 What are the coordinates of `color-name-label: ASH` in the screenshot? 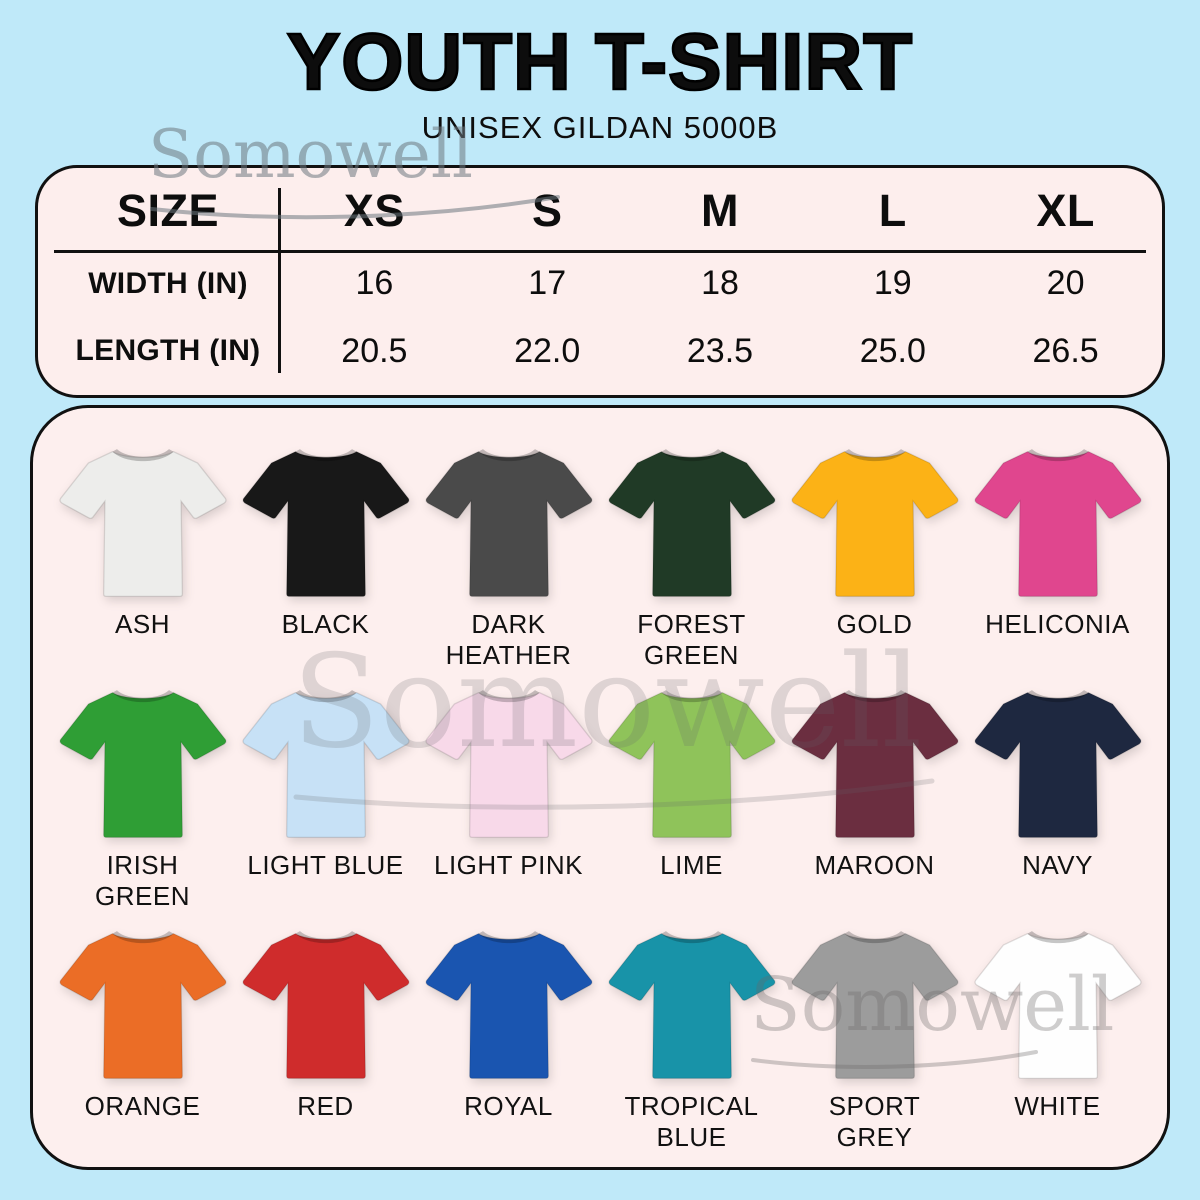 It's located at (142, 624).